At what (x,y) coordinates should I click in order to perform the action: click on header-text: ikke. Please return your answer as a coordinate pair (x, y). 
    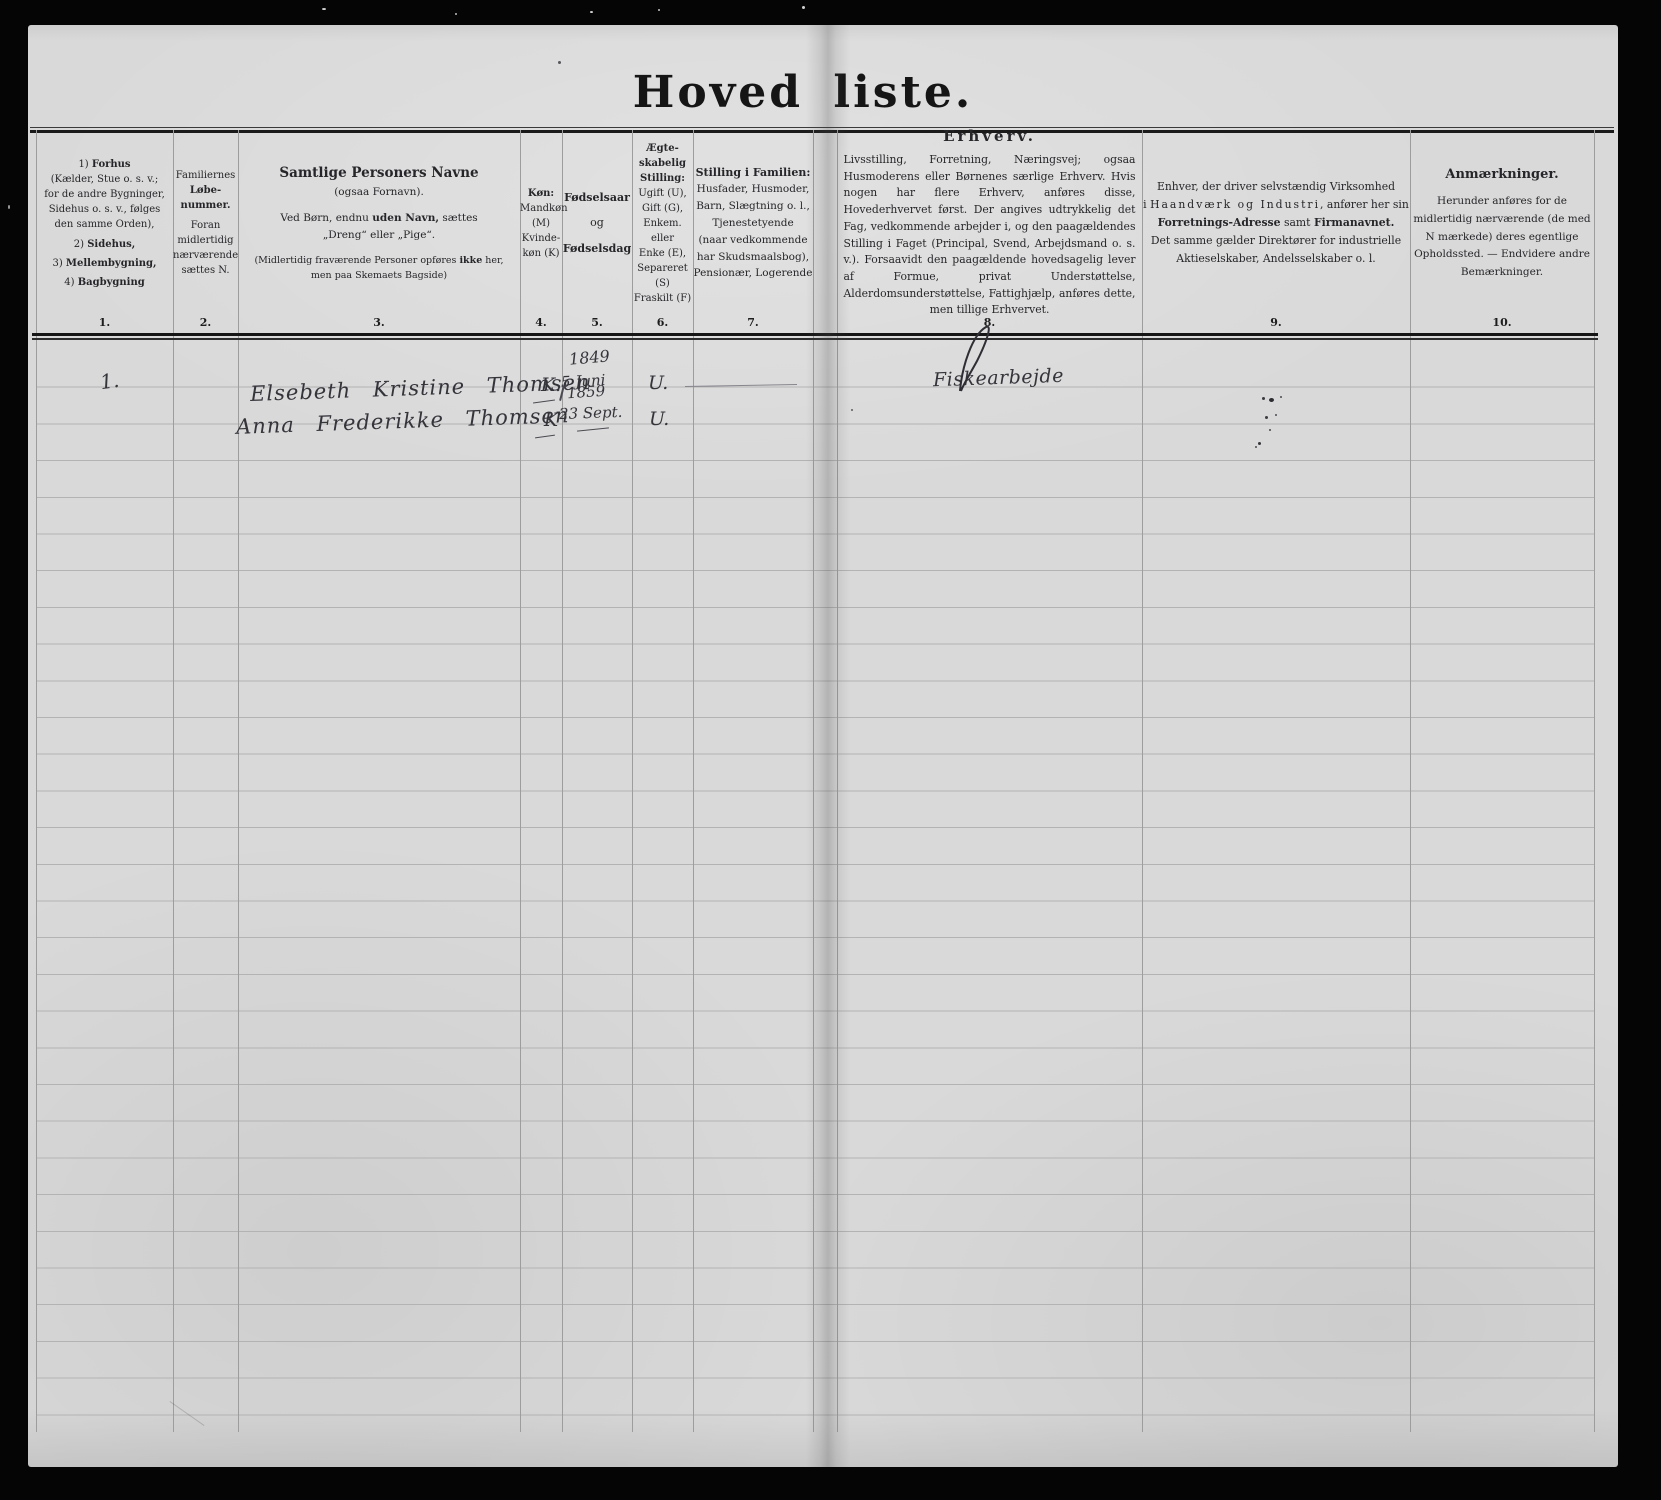
    Looking at the image, I should click on (471, 260).